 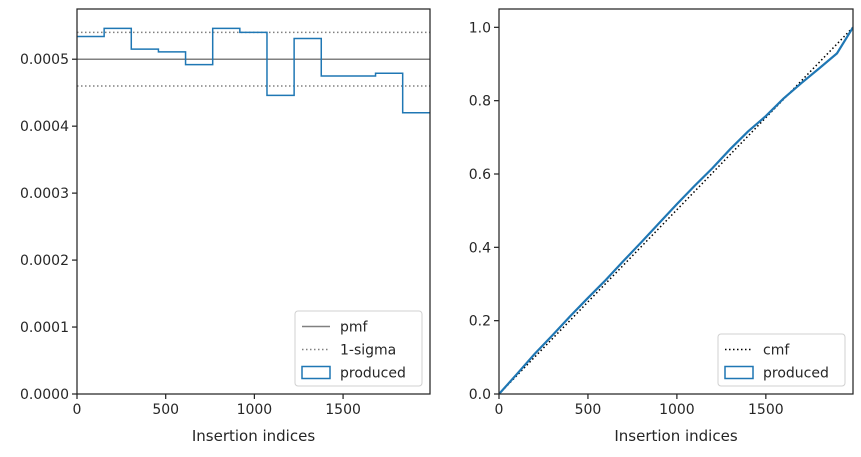 I want to click on histogram-step-produced, so click(x=253, y=70).